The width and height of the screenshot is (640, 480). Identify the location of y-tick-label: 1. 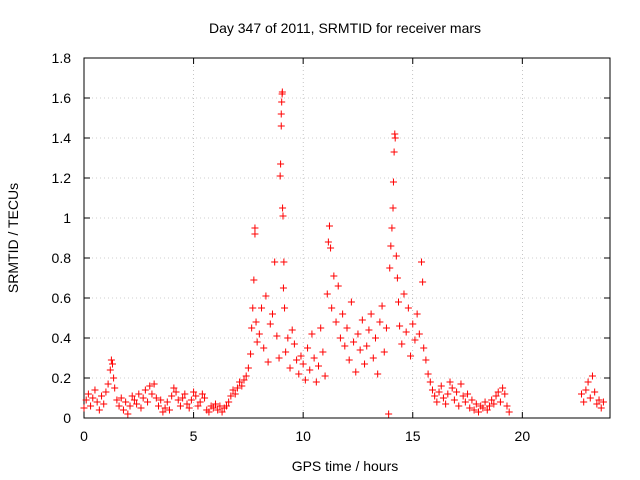
(67, 218).